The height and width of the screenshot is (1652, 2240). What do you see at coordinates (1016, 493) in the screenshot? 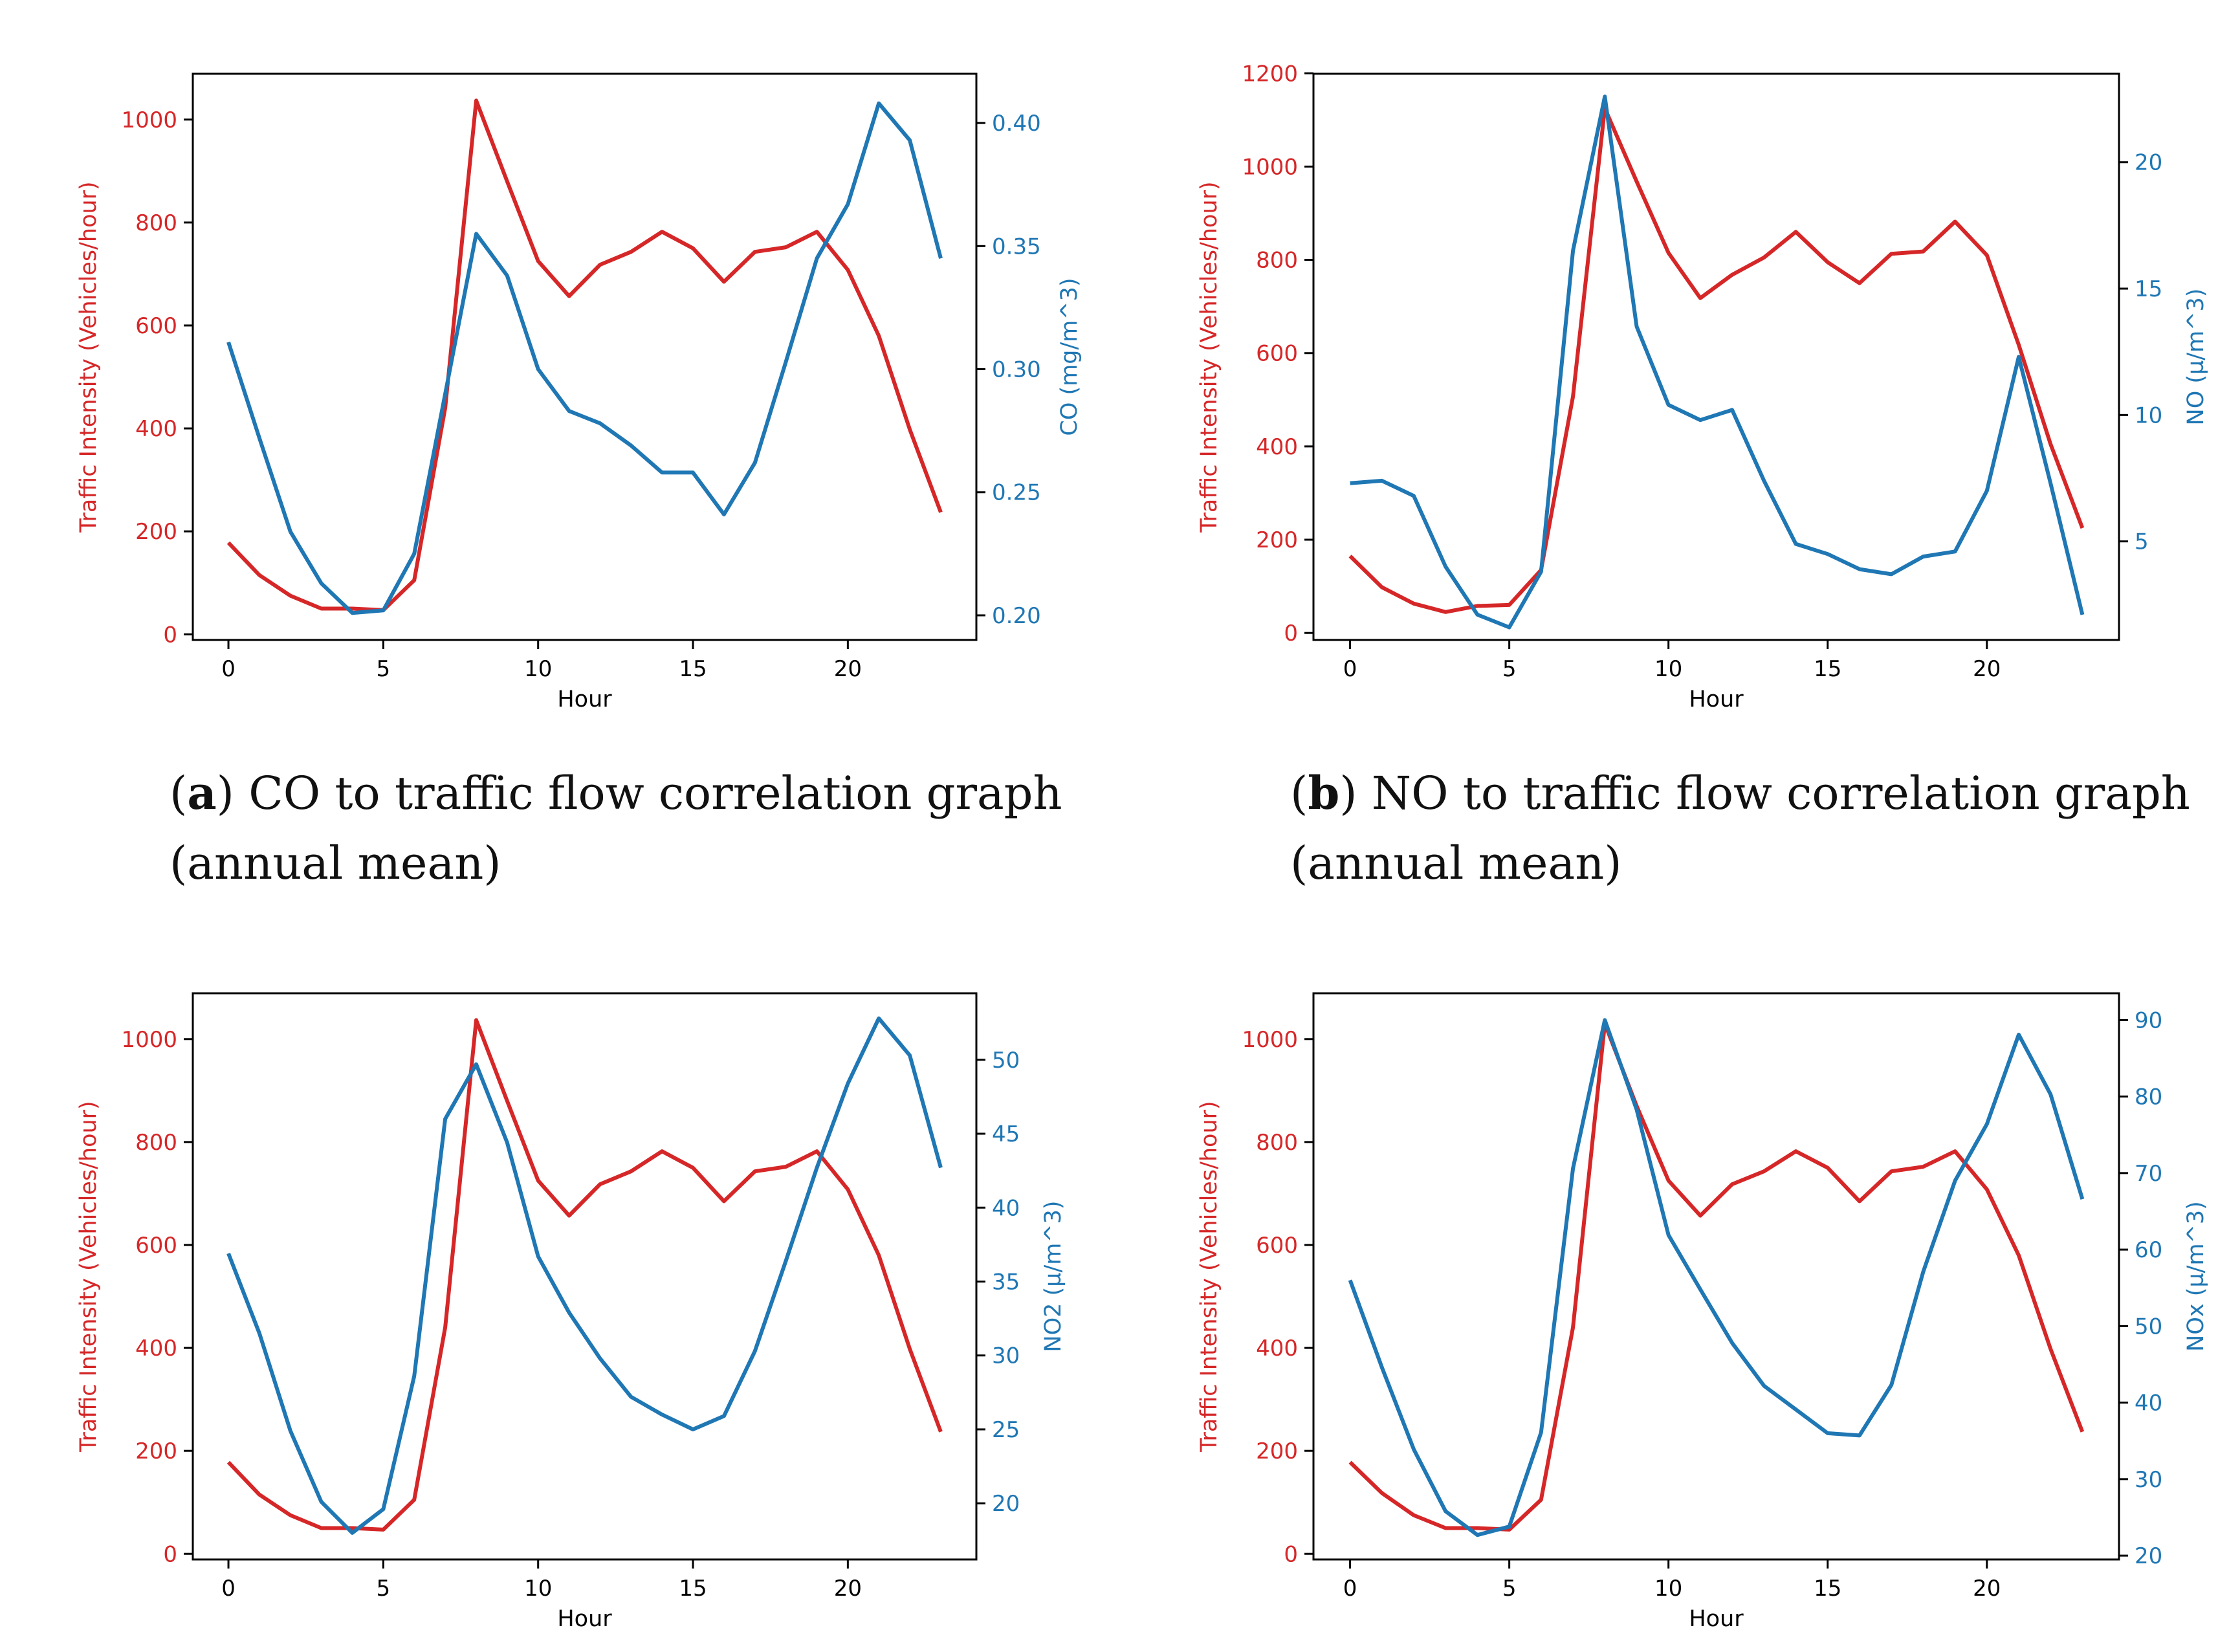
I see `y-right-tick-label: 0.25` at bounding box center [1016, 493].